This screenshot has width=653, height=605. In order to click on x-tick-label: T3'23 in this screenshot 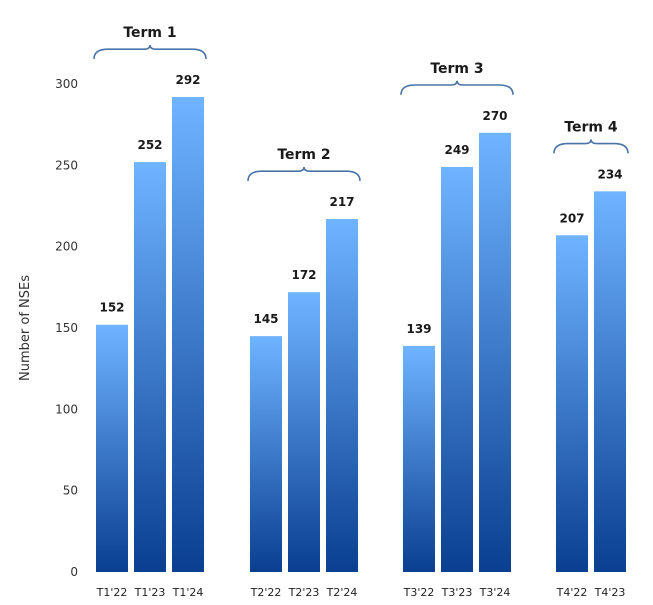, I will do `click(457, 592)`.